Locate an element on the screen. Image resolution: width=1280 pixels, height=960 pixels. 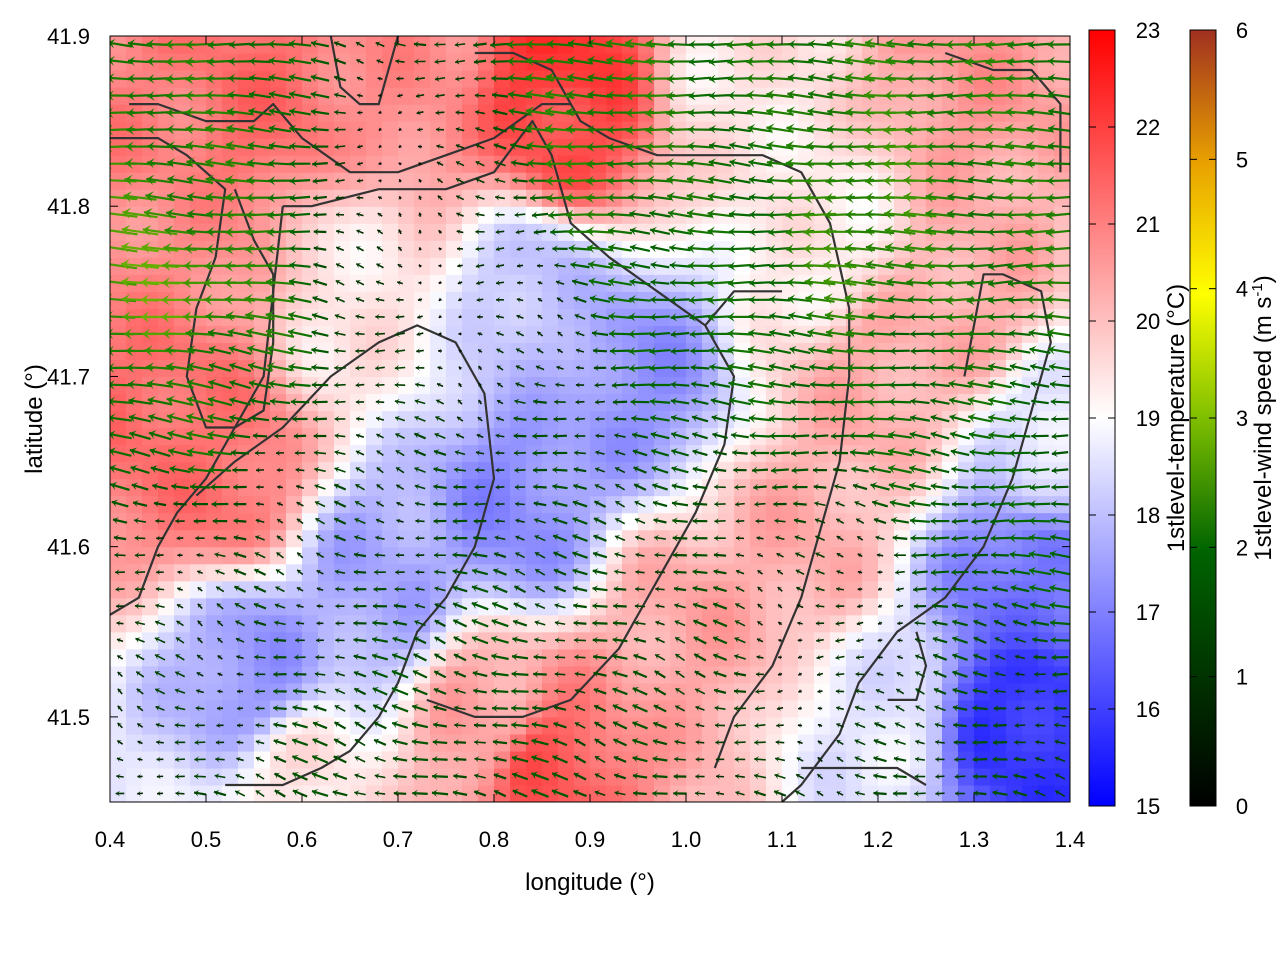
x-tick-label: 1.4 is located at coordinates (1070, 839).